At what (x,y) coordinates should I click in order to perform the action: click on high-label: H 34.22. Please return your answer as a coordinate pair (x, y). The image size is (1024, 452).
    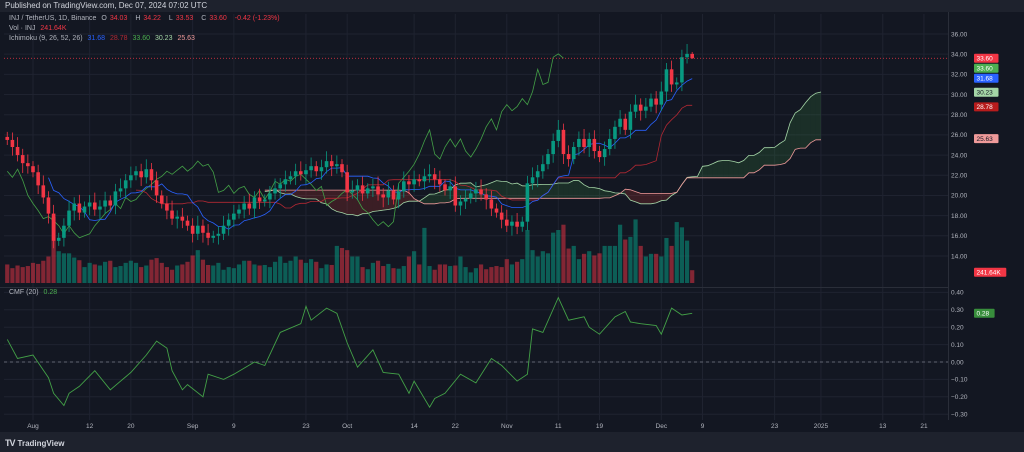
    Looking at the image, I should click on (149, 18).